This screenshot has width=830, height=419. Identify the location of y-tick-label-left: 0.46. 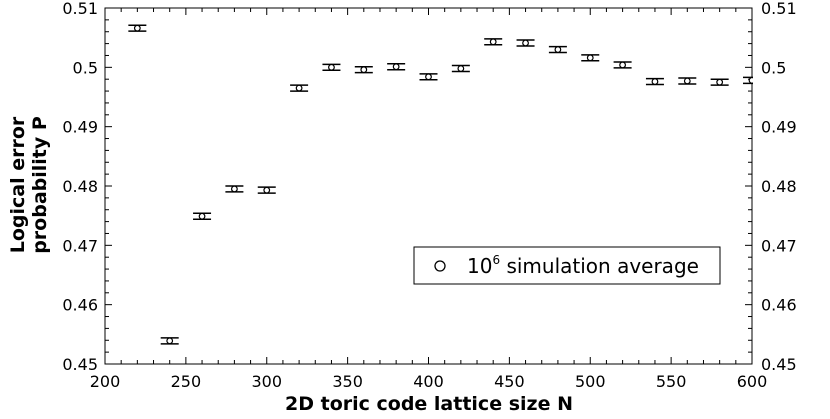
(80, 305).